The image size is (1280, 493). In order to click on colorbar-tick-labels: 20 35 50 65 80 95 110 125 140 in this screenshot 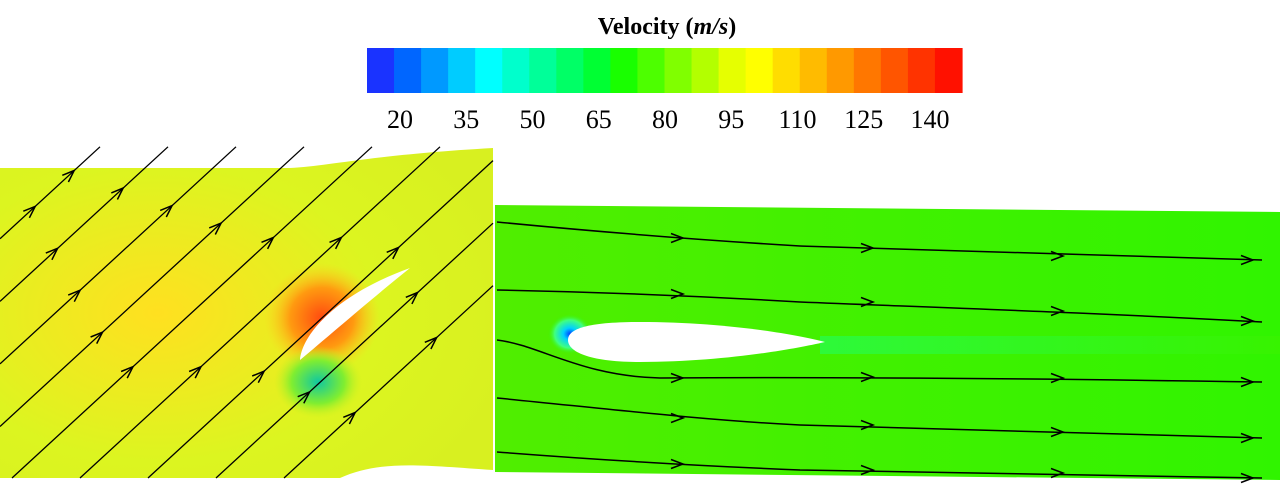, I will do `click(668, 119)`.